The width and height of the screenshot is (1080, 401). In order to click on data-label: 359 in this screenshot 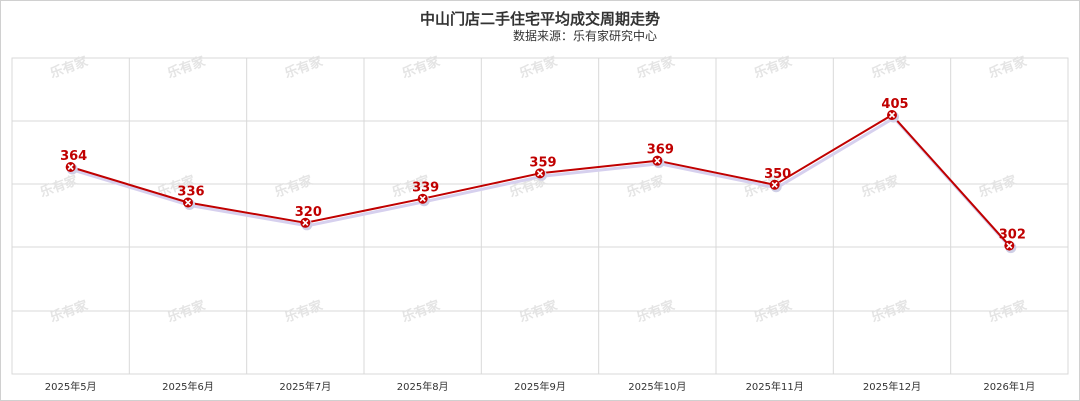, I will do `click(542, 162)`.